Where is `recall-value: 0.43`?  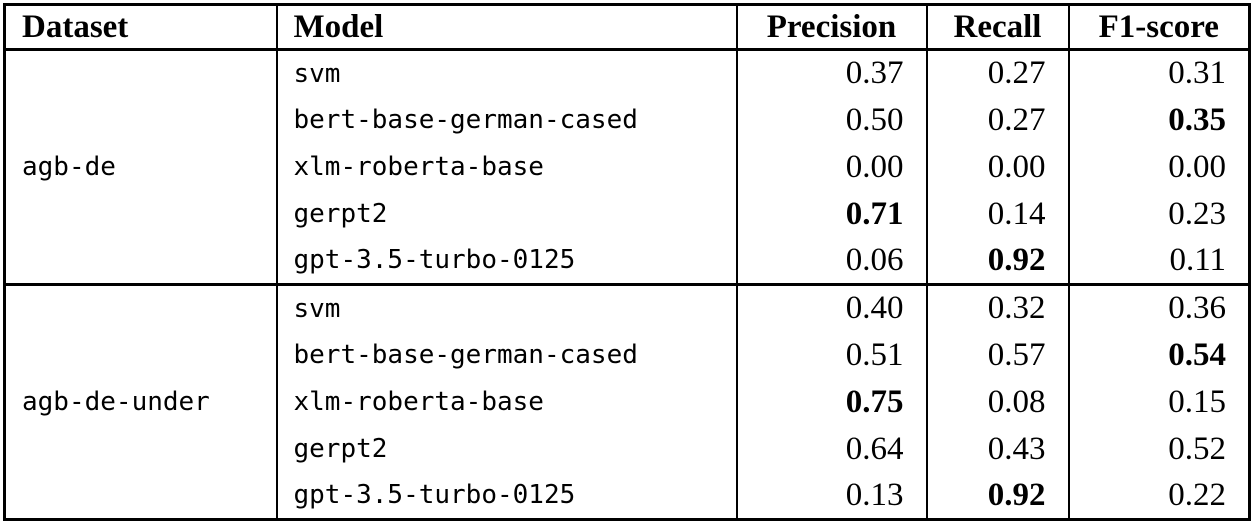
recall-value: 0.43 is located at coordinates (997, 449).